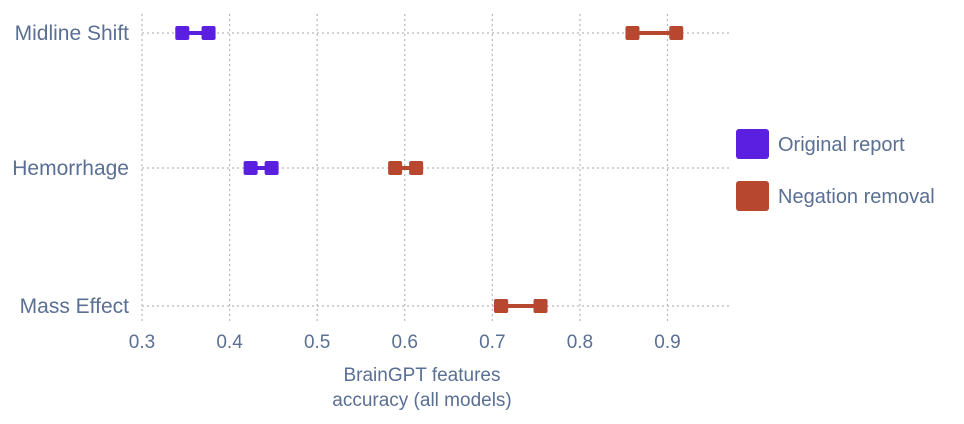 This screenshot has height=424, width=964. I want to click on category-label: Mass Effect, so click(74, 306).